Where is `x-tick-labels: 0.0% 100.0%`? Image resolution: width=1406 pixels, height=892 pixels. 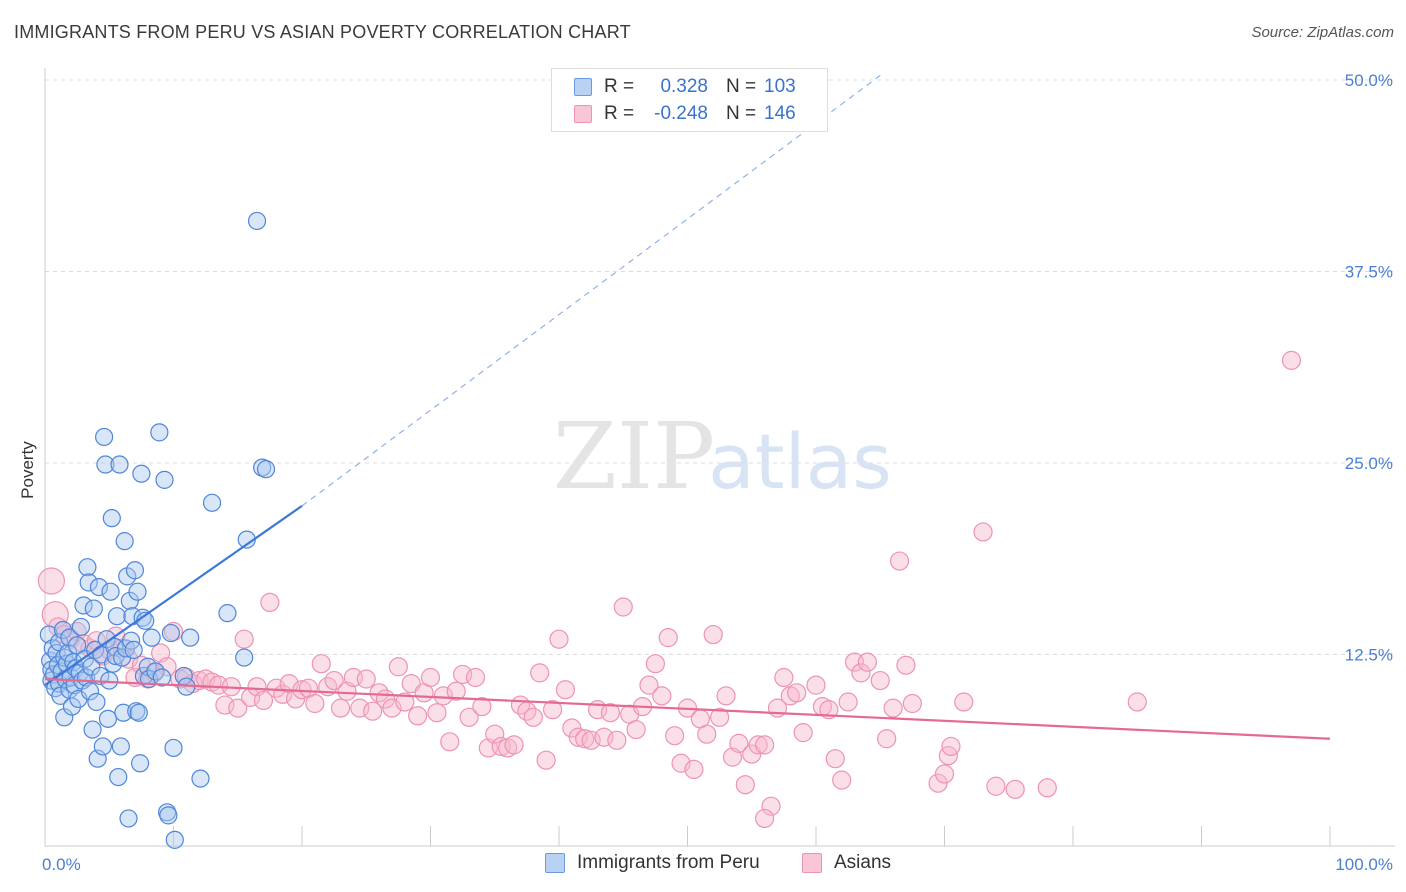
x-tick-labels: 0.0% 100.0% is located at coordinates (717, 864).